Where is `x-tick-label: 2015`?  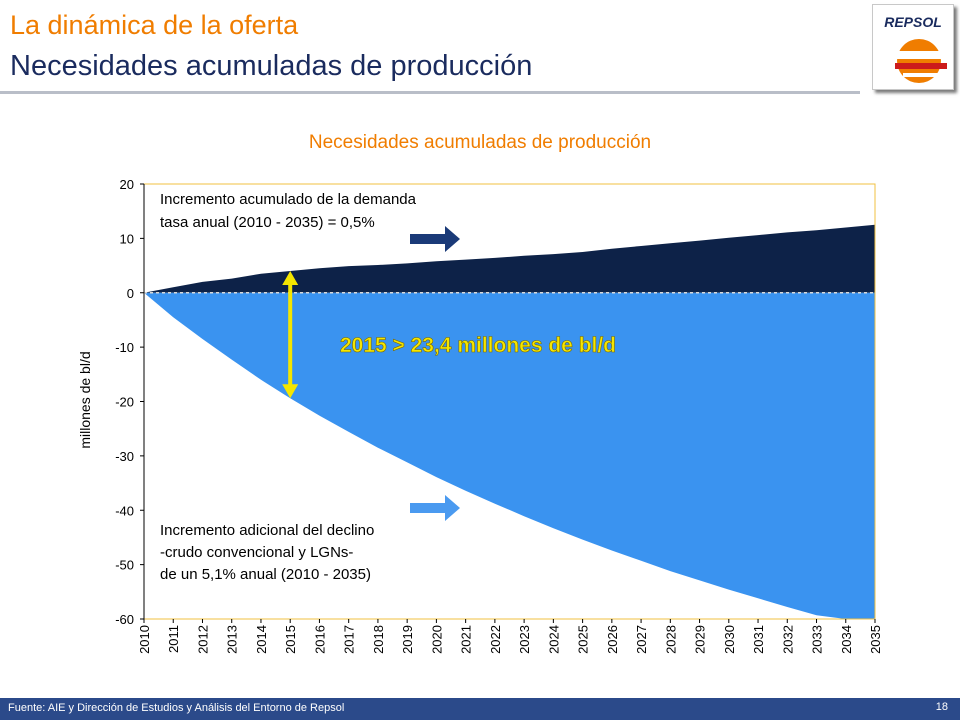
x-tick-label: 2015 is located at coordinates (290, 639).